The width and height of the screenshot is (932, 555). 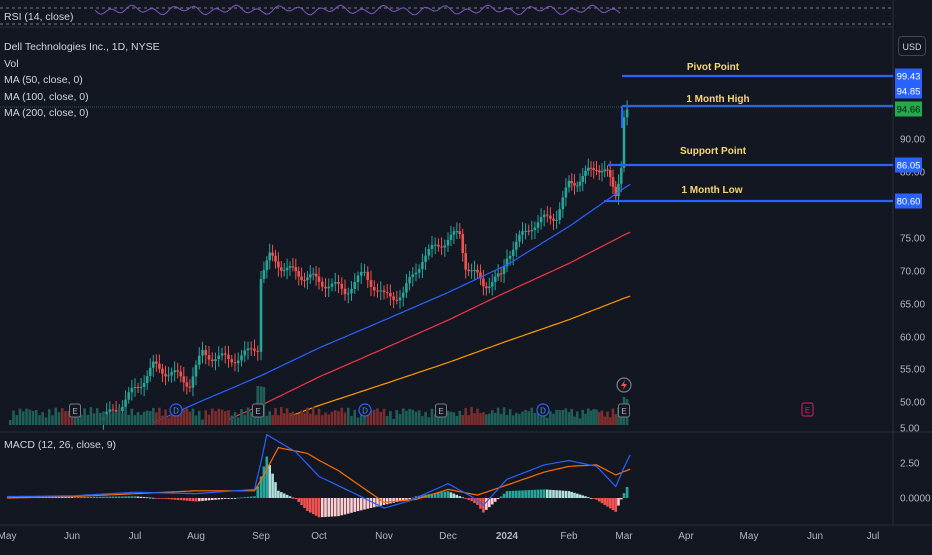 I want to click on legend-ma200: MA (200, close, 0), so click(x=46, y=113).